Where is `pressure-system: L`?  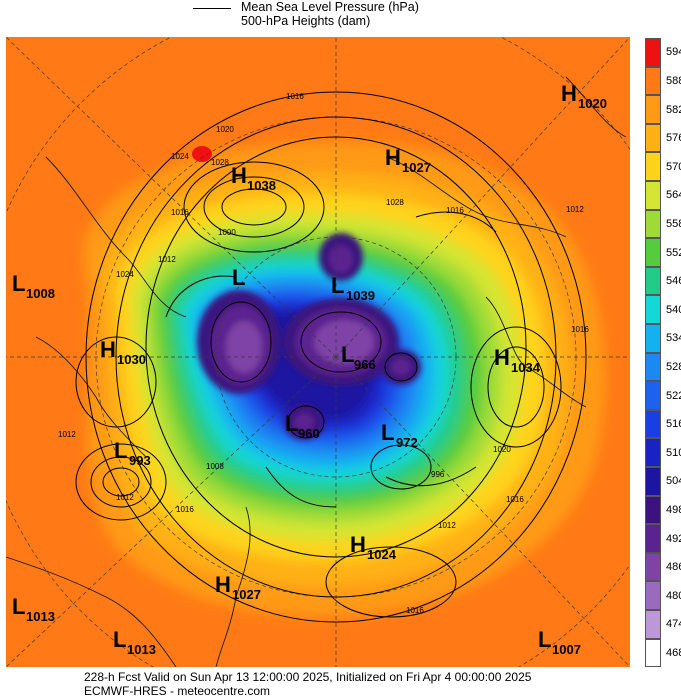 pressure-system: L is located at coordinates (238, 277).